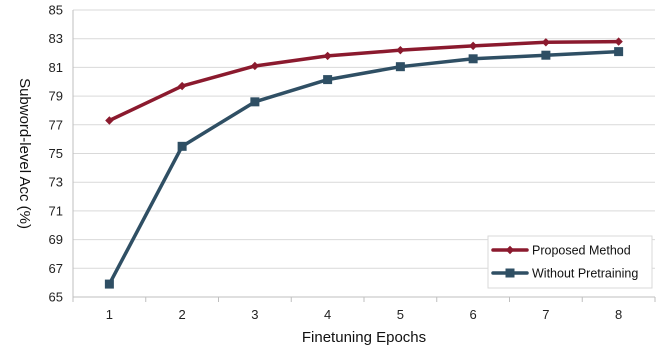  Describe the element at coordinates (585, 274) in the screenshot. I see `legend-label: Without Pretraining` at that location.